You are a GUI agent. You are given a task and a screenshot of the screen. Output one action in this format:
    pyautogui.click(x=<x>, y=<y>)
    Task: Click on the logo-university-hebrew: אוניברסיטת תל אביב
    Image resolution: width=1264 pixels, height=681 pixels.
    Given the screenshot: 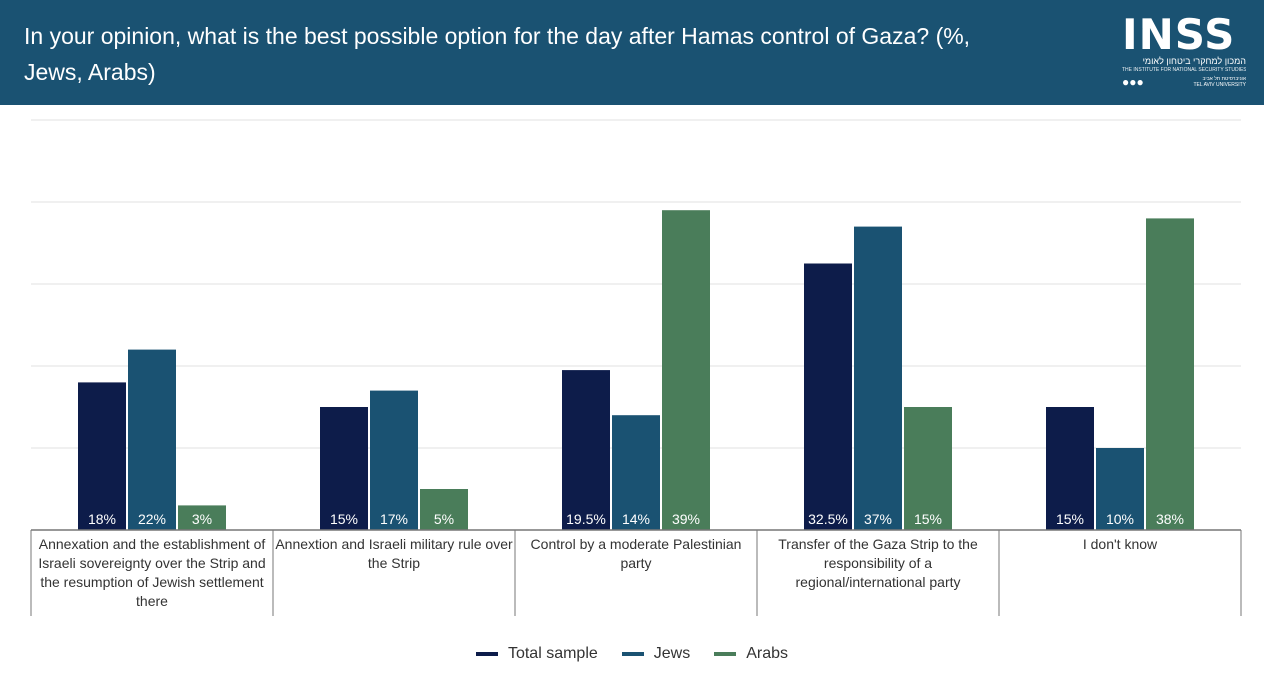 What is the action you would take?
    pyautogui.click(x=1224, y=79)
    